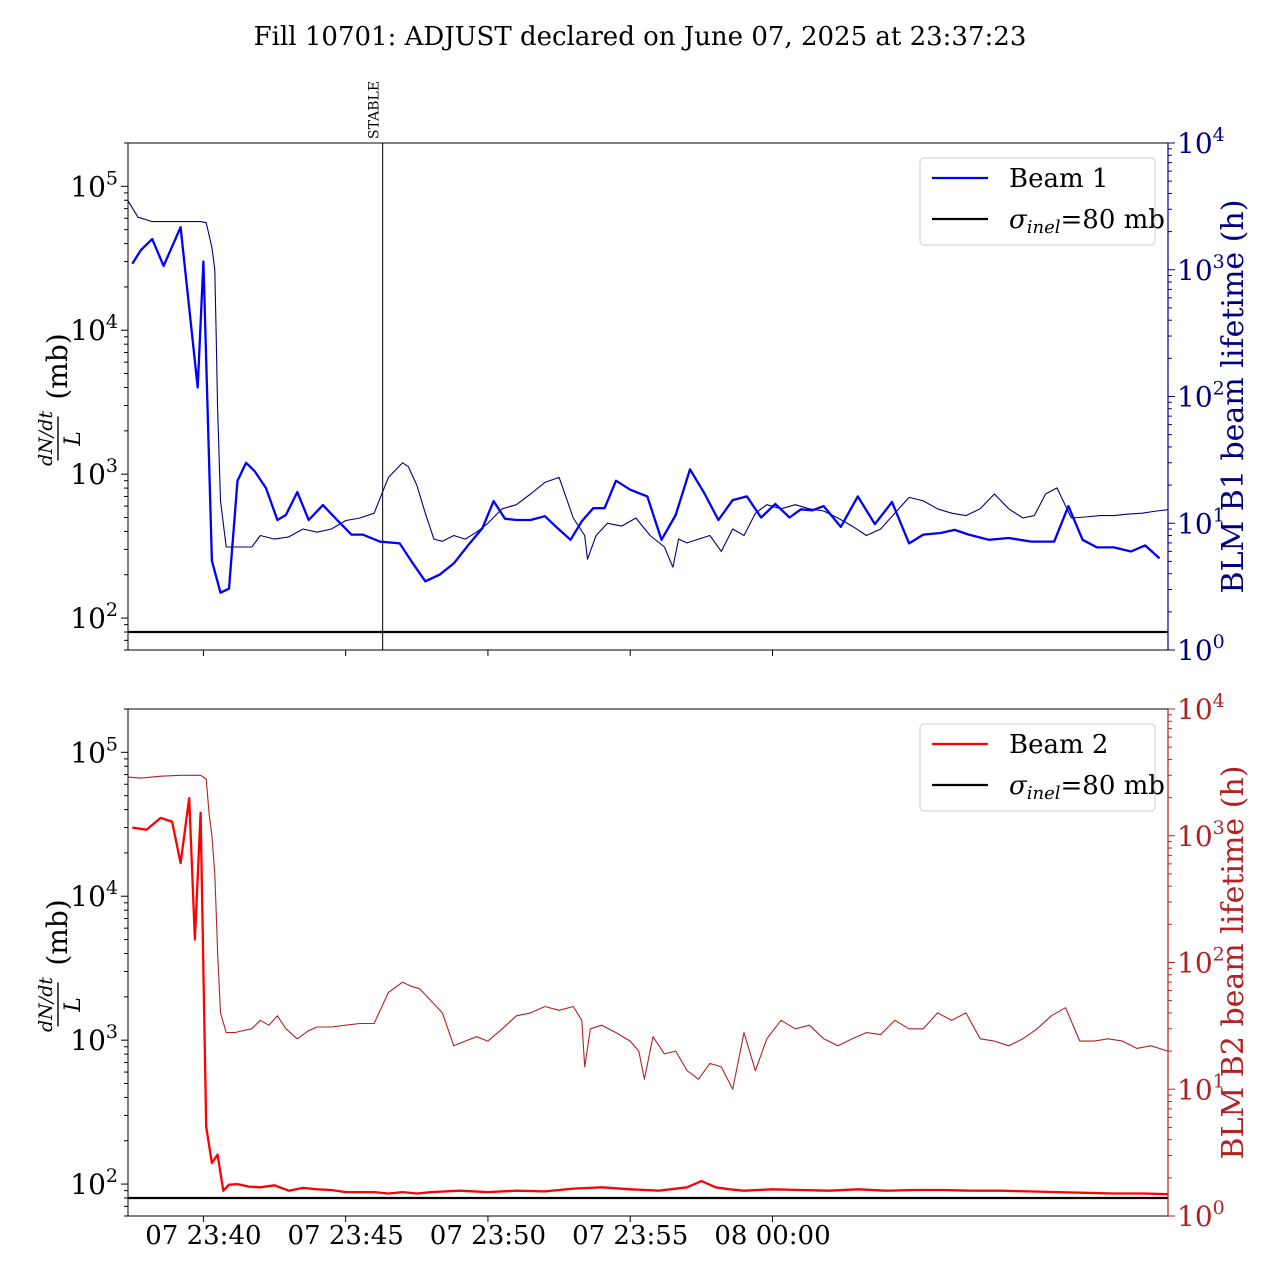 This screenshot has width=1280, height=1280. What do you see at coordinates (375, 110) in the screenshot?
I see `stable-marker-label: STABLE` at bounding box center [375, 110].